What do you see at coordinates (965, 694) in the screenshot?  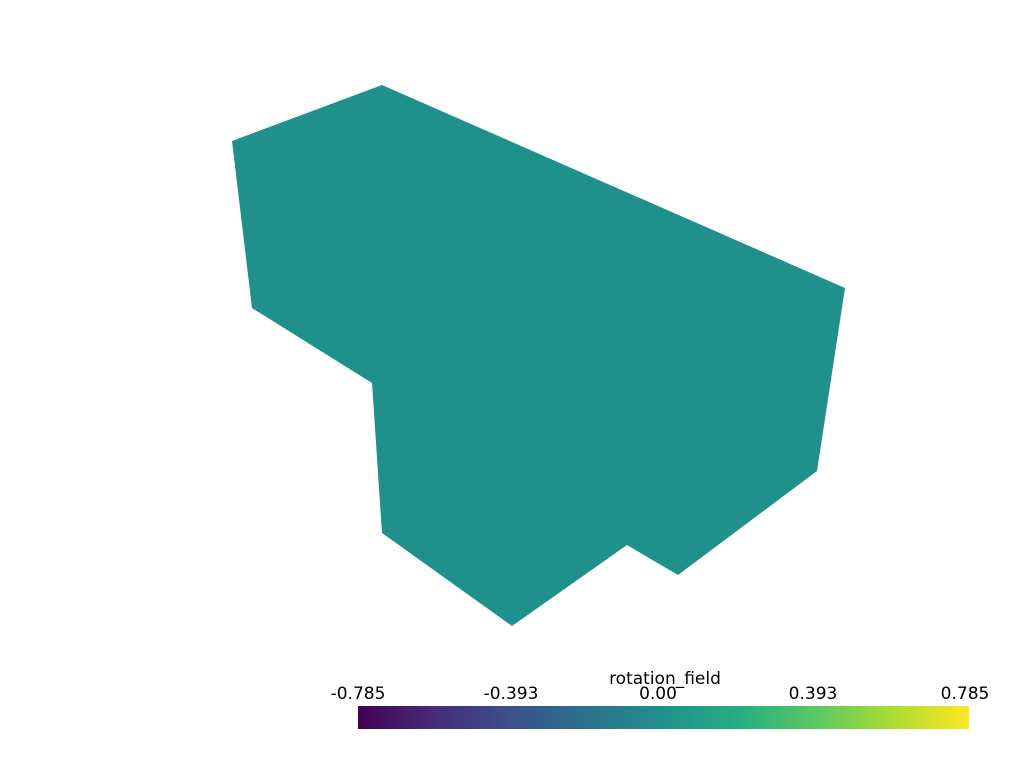 I see `scalar-bar-tick-max: 0.785` at bounding box center [965, 694].